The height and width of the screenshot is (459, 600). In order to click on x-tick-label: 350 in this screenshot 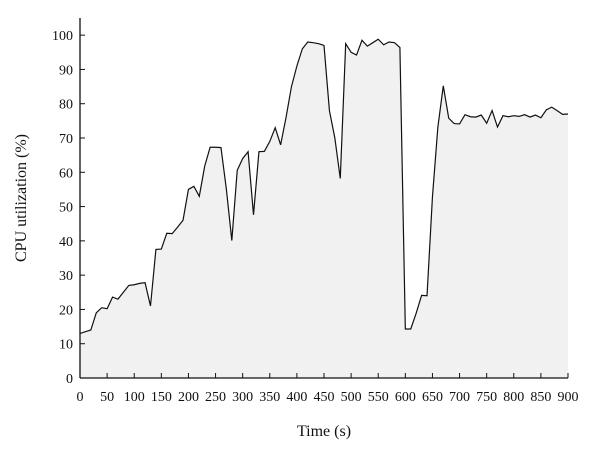, I will do `click(269, 397)`.